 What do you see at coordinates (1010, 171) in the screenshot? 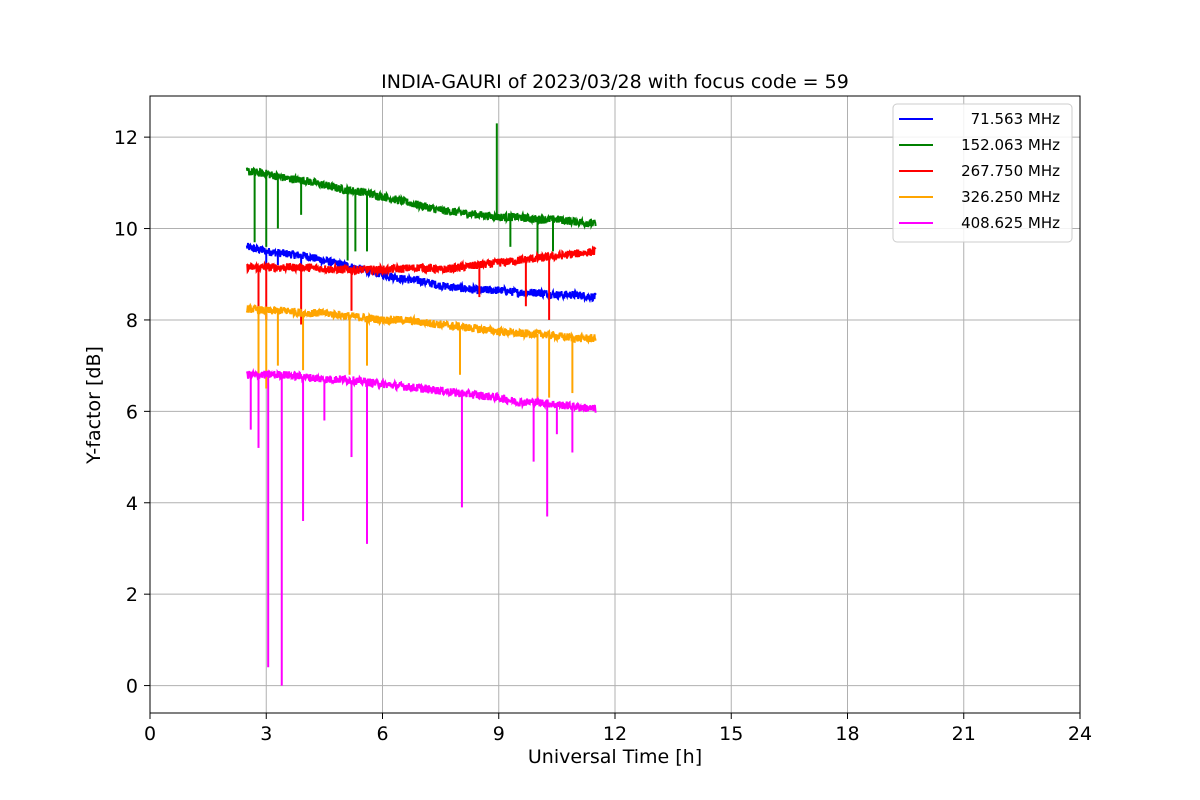
I see `legend-entry: 267.750 MHz` at bounding box center [1010, 171].